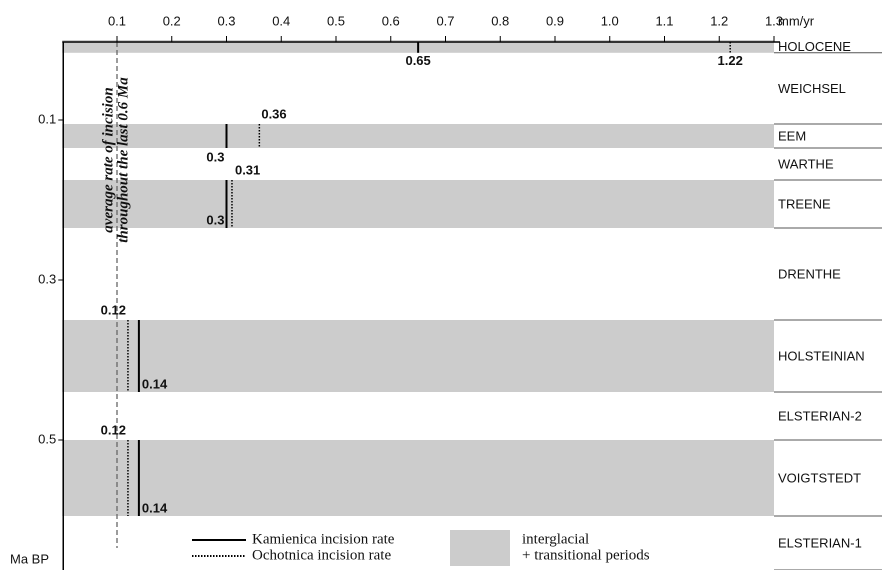 This screenshot has width=882, height=570. What do you see at coordinates (417, 60) in the screenshot?
I see `rate-label: 0.65` at bounding box center [417, 60].